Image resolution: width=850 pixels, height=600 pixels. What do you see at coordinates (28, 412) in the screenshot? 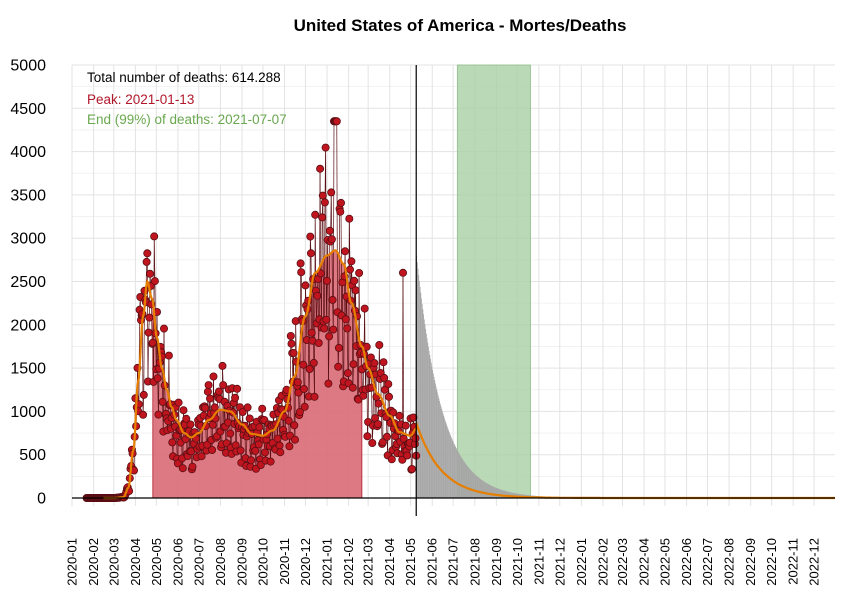
I see `y-tick-label: 1000` at bounding box center [28, 412].